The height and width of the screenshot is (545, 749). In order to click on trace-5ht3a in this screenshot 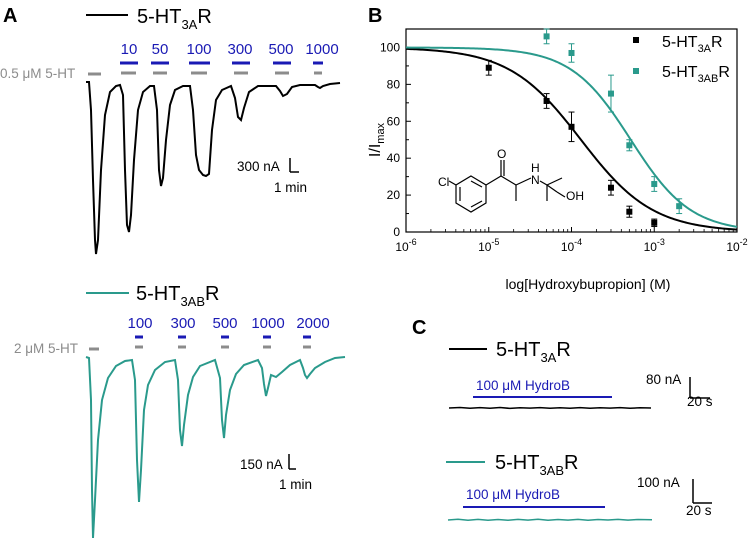, I will do `click(213, 168)`.